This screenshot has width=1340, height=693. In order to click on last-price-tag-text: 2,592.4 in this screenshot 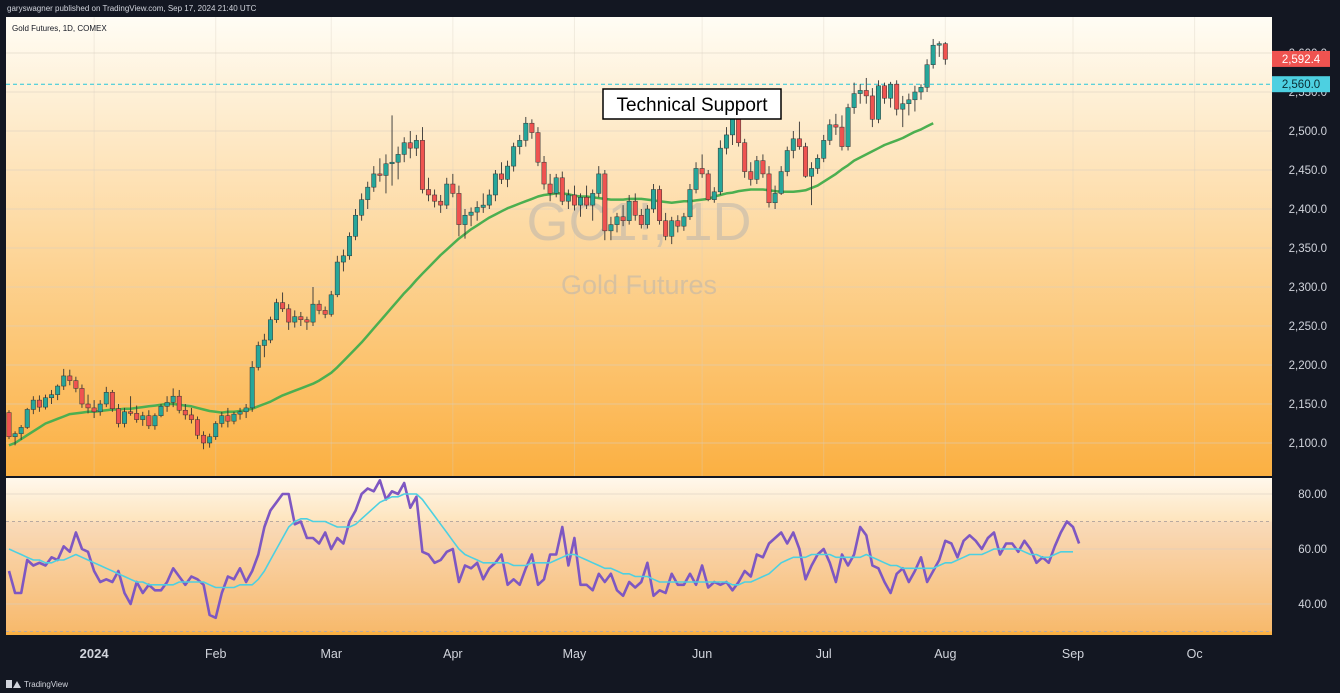, I will do `click(1301, 60)`.